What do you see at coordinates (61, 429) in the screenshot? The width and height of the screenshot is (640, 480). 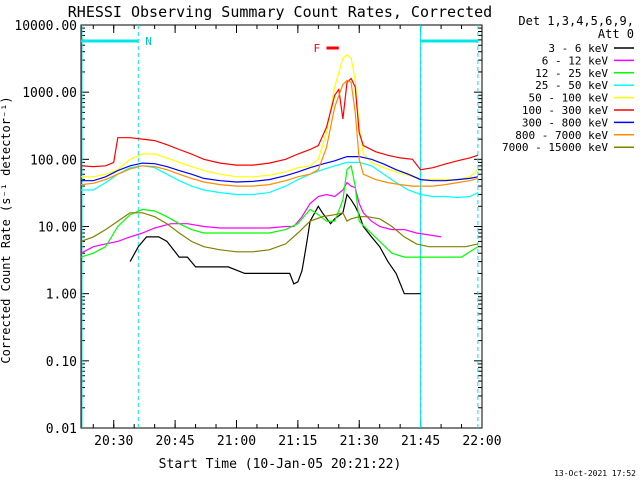 I see `y-tick-label: 0.01` at bounding box center [61, 429].